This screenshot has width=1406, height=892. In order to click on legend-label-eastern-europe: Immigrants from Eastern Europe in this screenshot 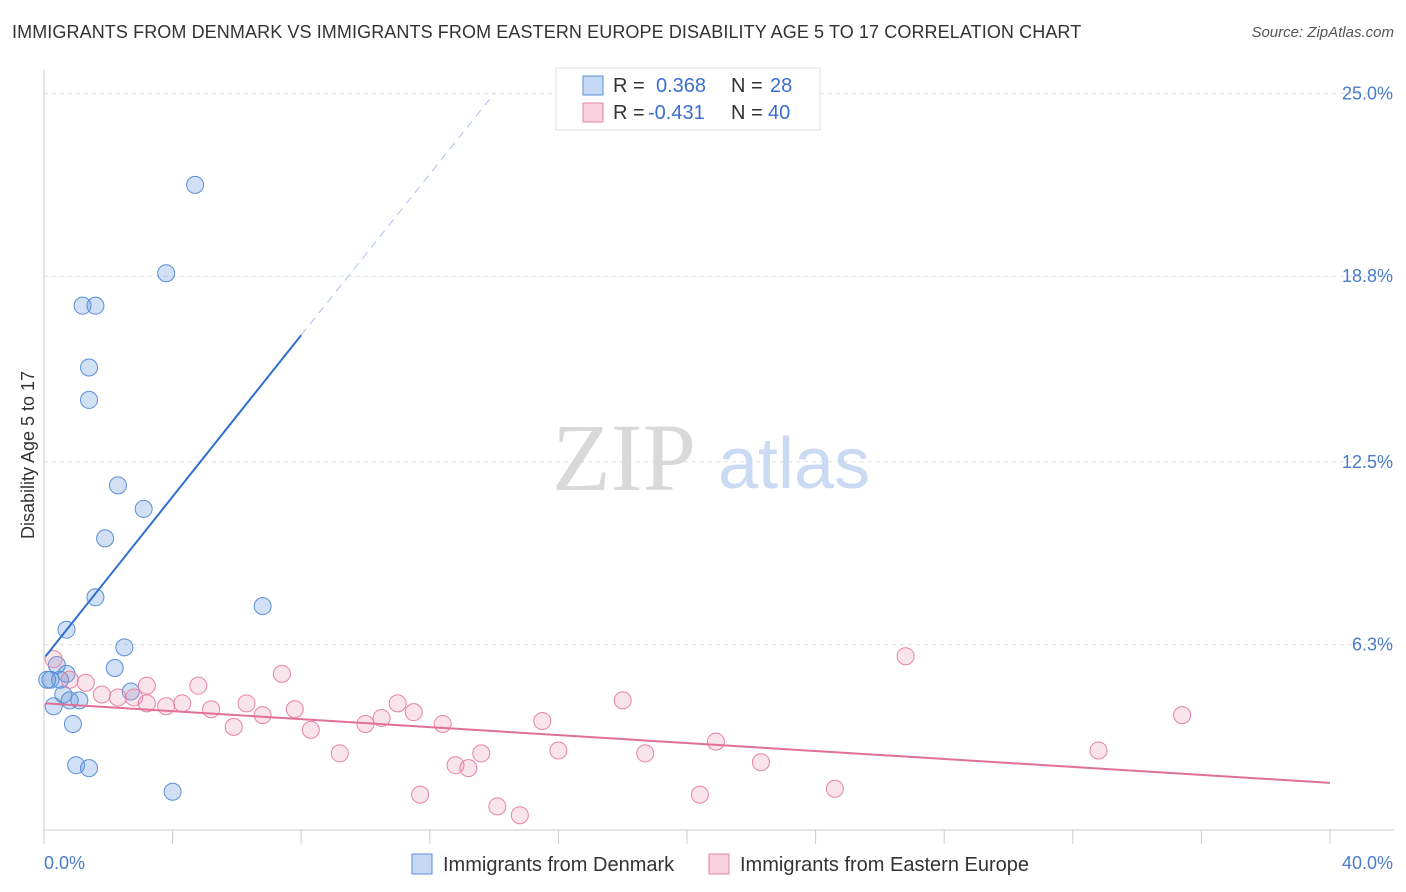, I will do `click(884, 865)`.